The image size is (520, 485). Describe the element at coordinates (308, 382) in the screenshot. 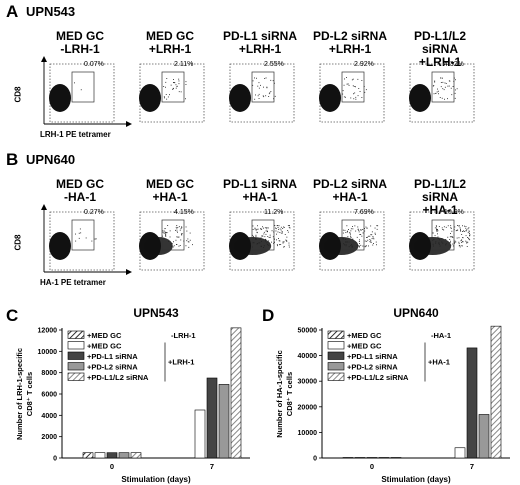

I see `y-tick-label: 30000` at that location.